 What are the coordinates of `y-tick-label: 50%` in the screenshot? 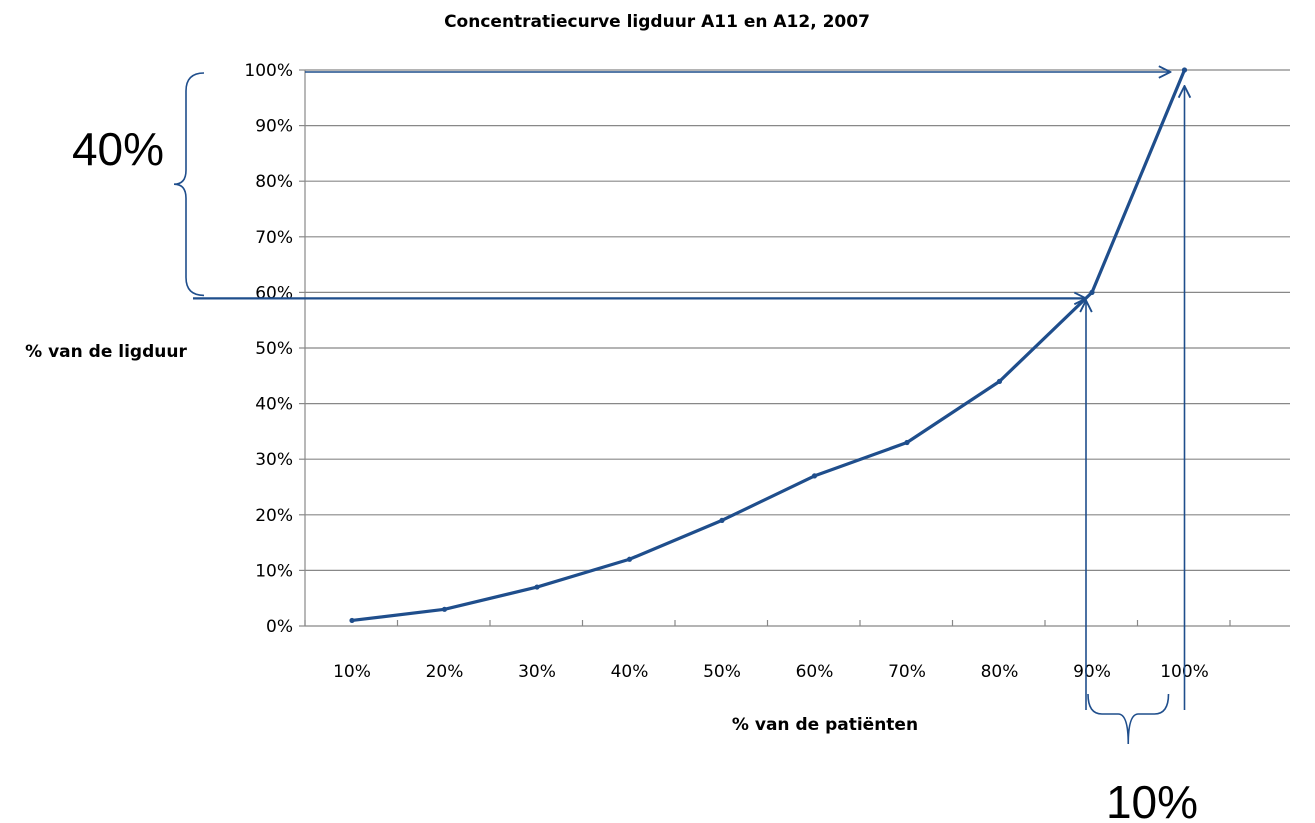 It's located at (274, 349).